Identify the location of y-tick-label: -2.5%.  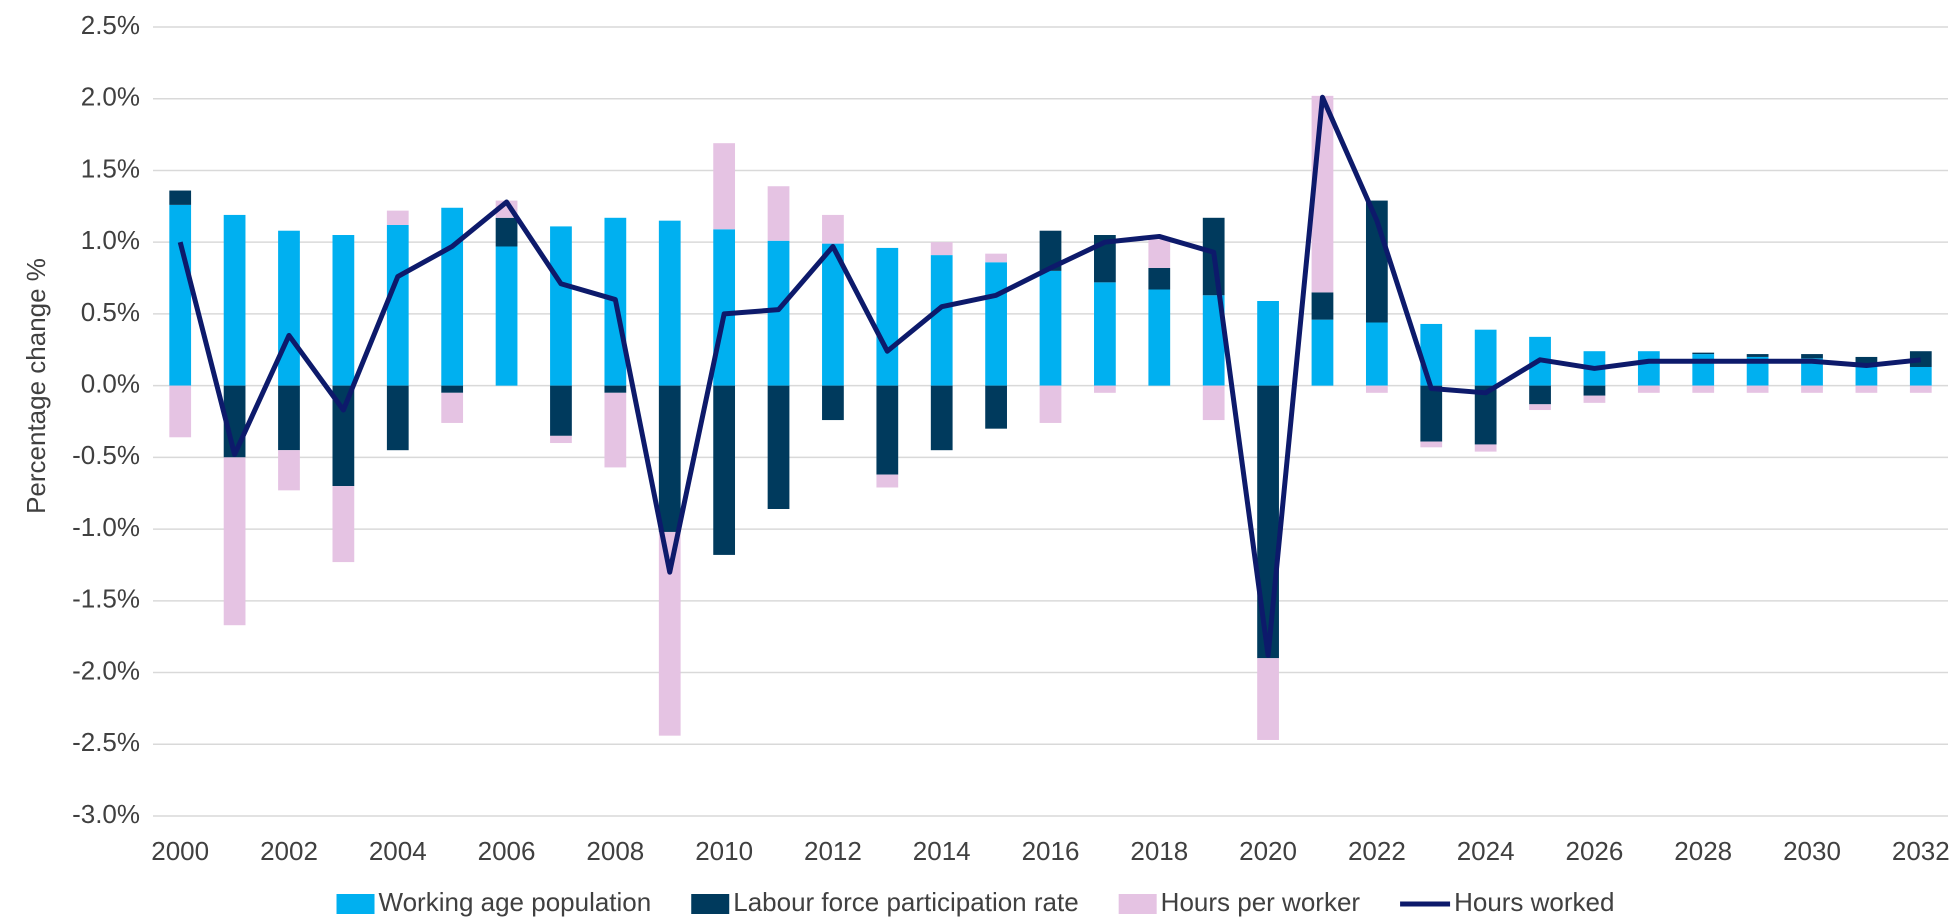
(106, 742).